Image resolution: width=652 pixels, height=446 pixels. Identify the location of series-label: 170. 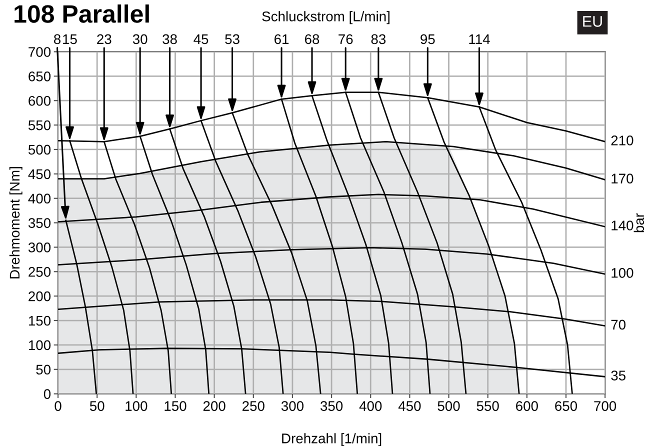
(623, 179).